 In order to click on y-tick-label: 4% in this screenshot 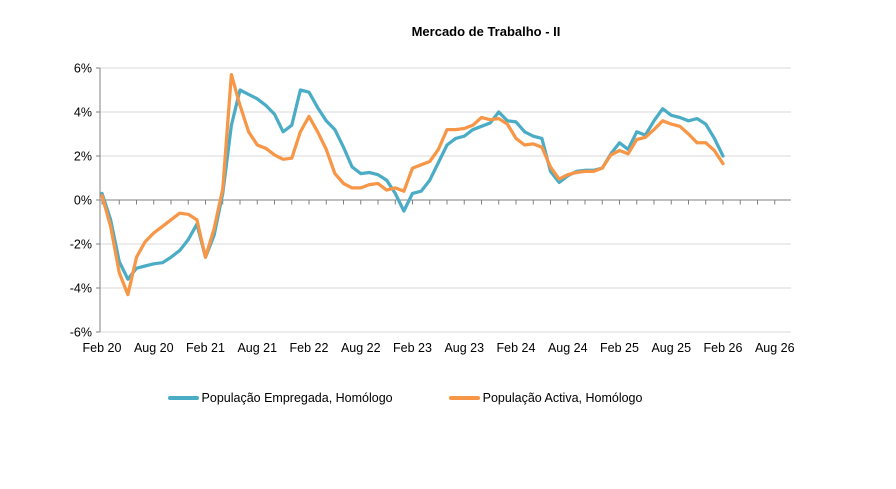, I will do `click(83, 113)`.